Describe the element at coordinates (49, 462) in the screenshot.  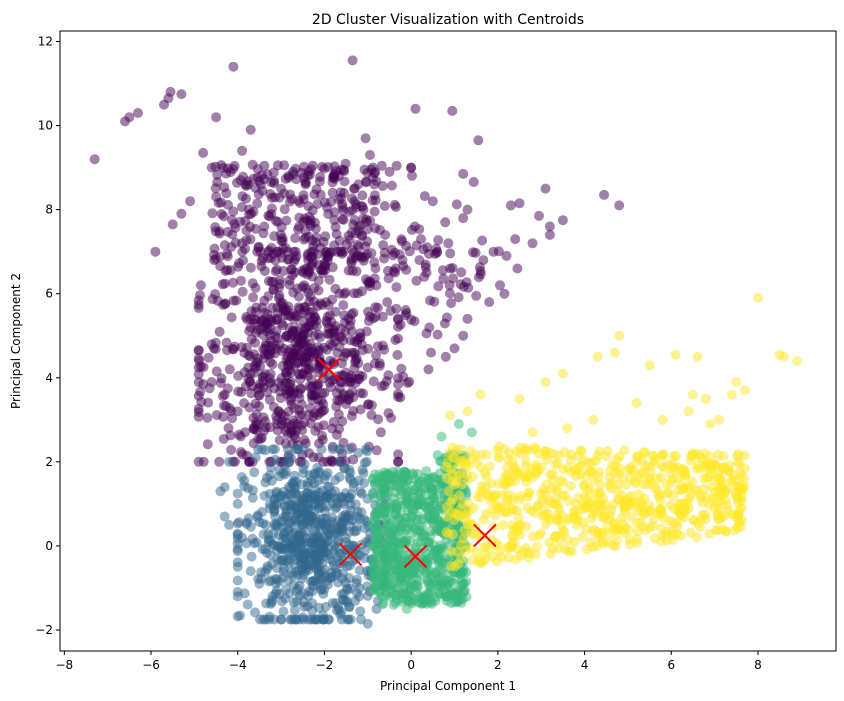
I see `y-tick-label: 2` at that location.